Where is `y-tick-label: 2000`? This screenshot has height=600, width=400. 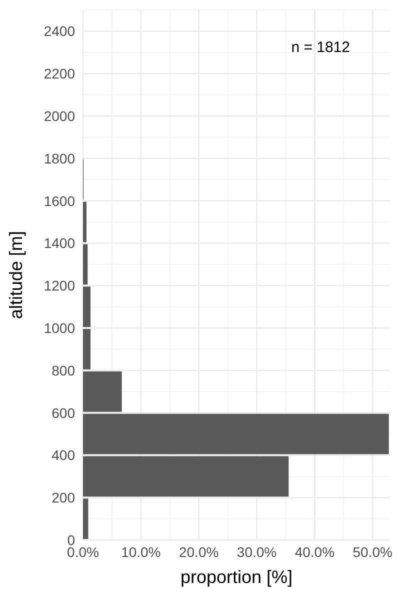 y-tick-label: 2000 is located at coordinates (60, 116).